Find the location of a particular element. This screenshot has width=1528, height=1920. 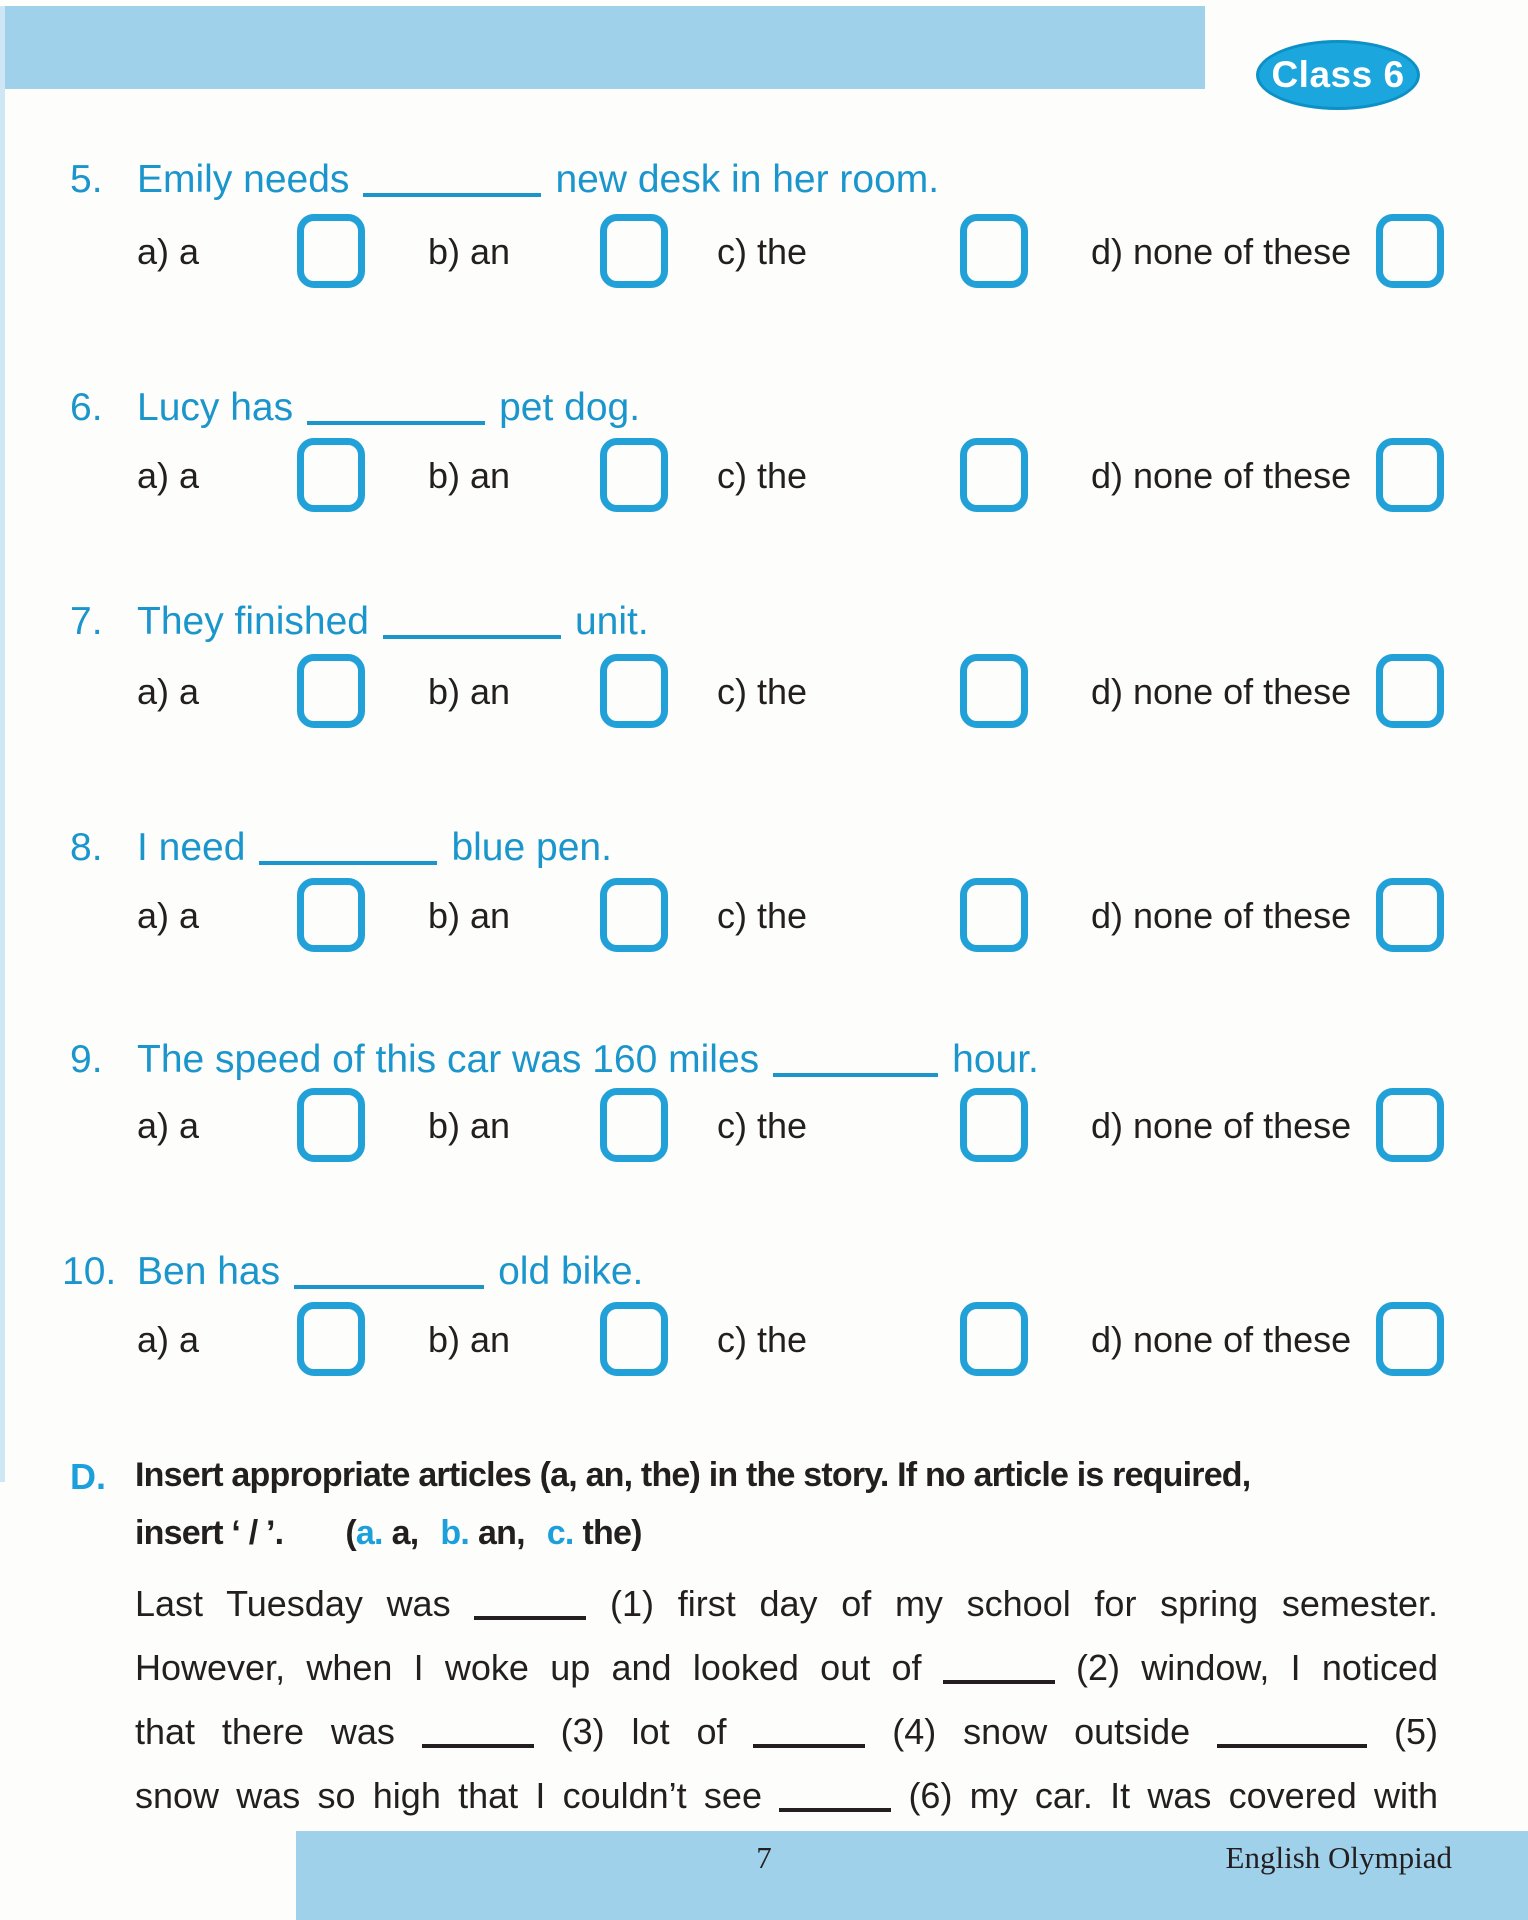

question-10-pre: Ben has is located at coordinates (209, 1271).